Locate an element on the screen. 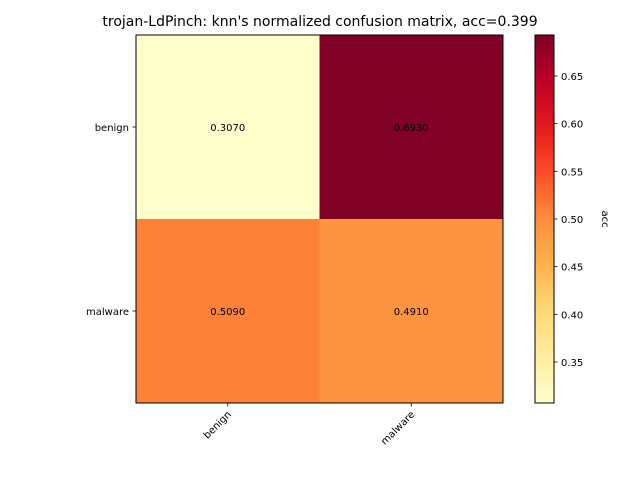 Image resolution: width=640 pixels, height=480 pixels. heatmap-cell-malware-benign is located at coordinates (228, 311).